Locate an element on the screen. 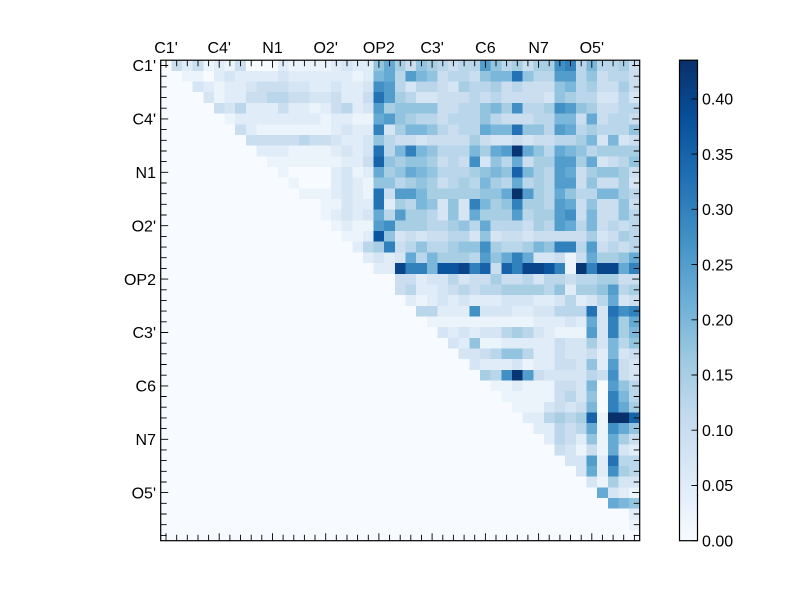 This screenshot has height=605, width=800. svg-text: 0.40 is located at coordinates (717, 100).